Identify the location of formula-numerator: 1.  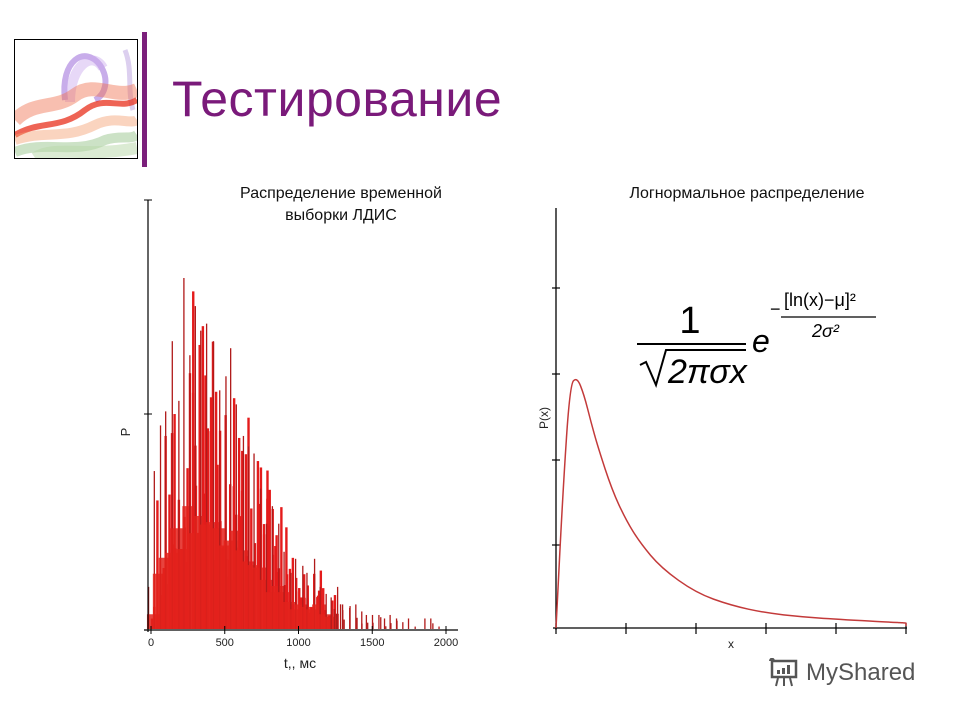
(689, 321).